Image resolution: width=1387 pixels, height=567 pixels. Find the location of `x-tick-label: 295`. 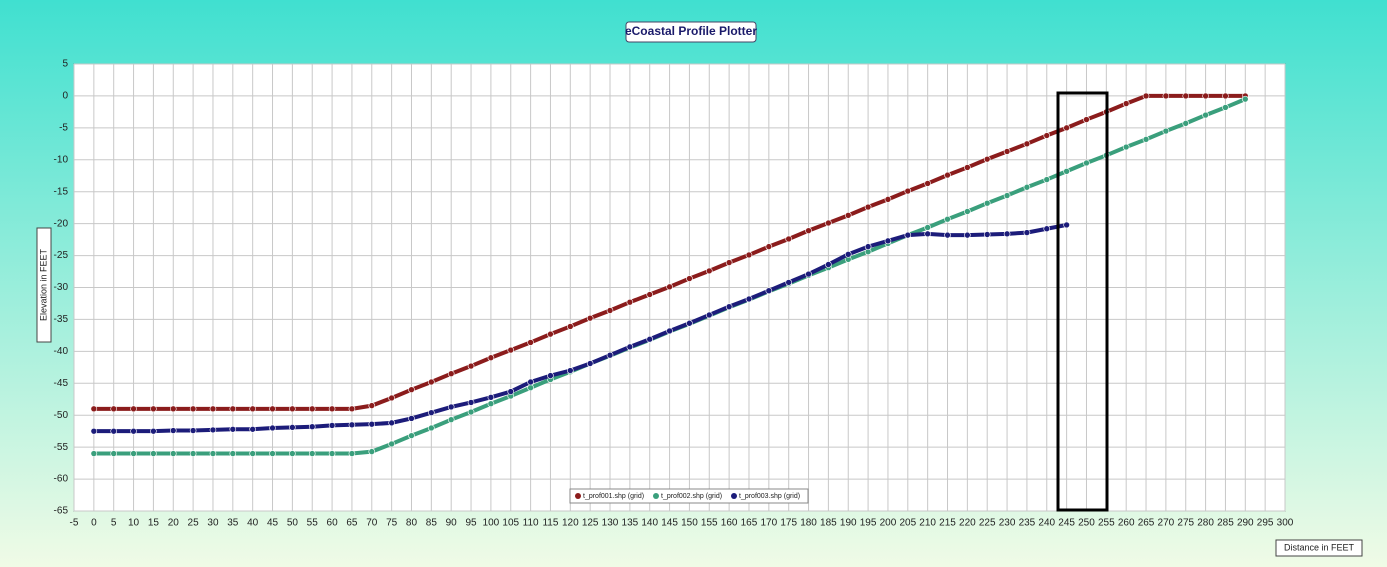

x-tick-label: 295 is located at coordinates (1265, 523).